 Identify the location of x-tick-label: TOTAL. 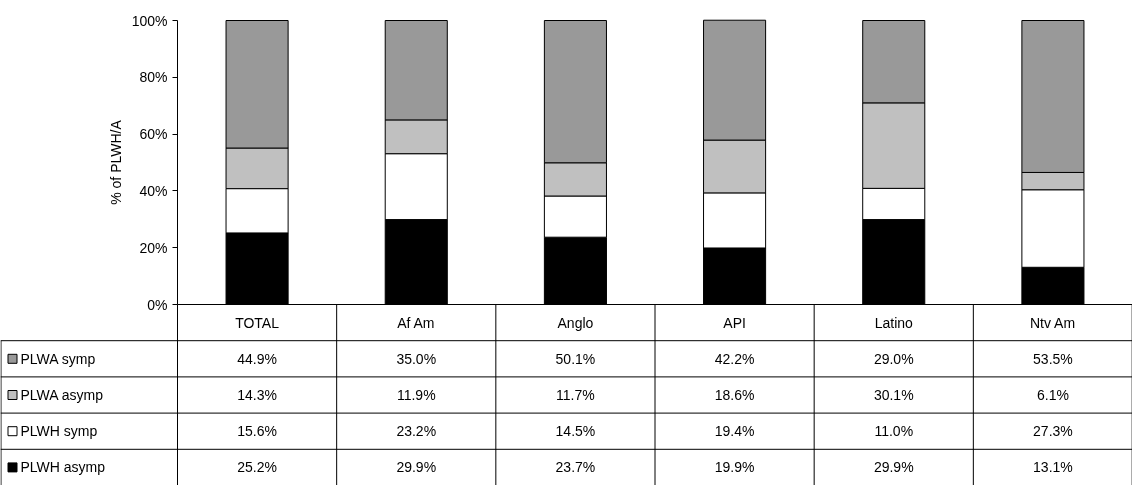
(257, 322).